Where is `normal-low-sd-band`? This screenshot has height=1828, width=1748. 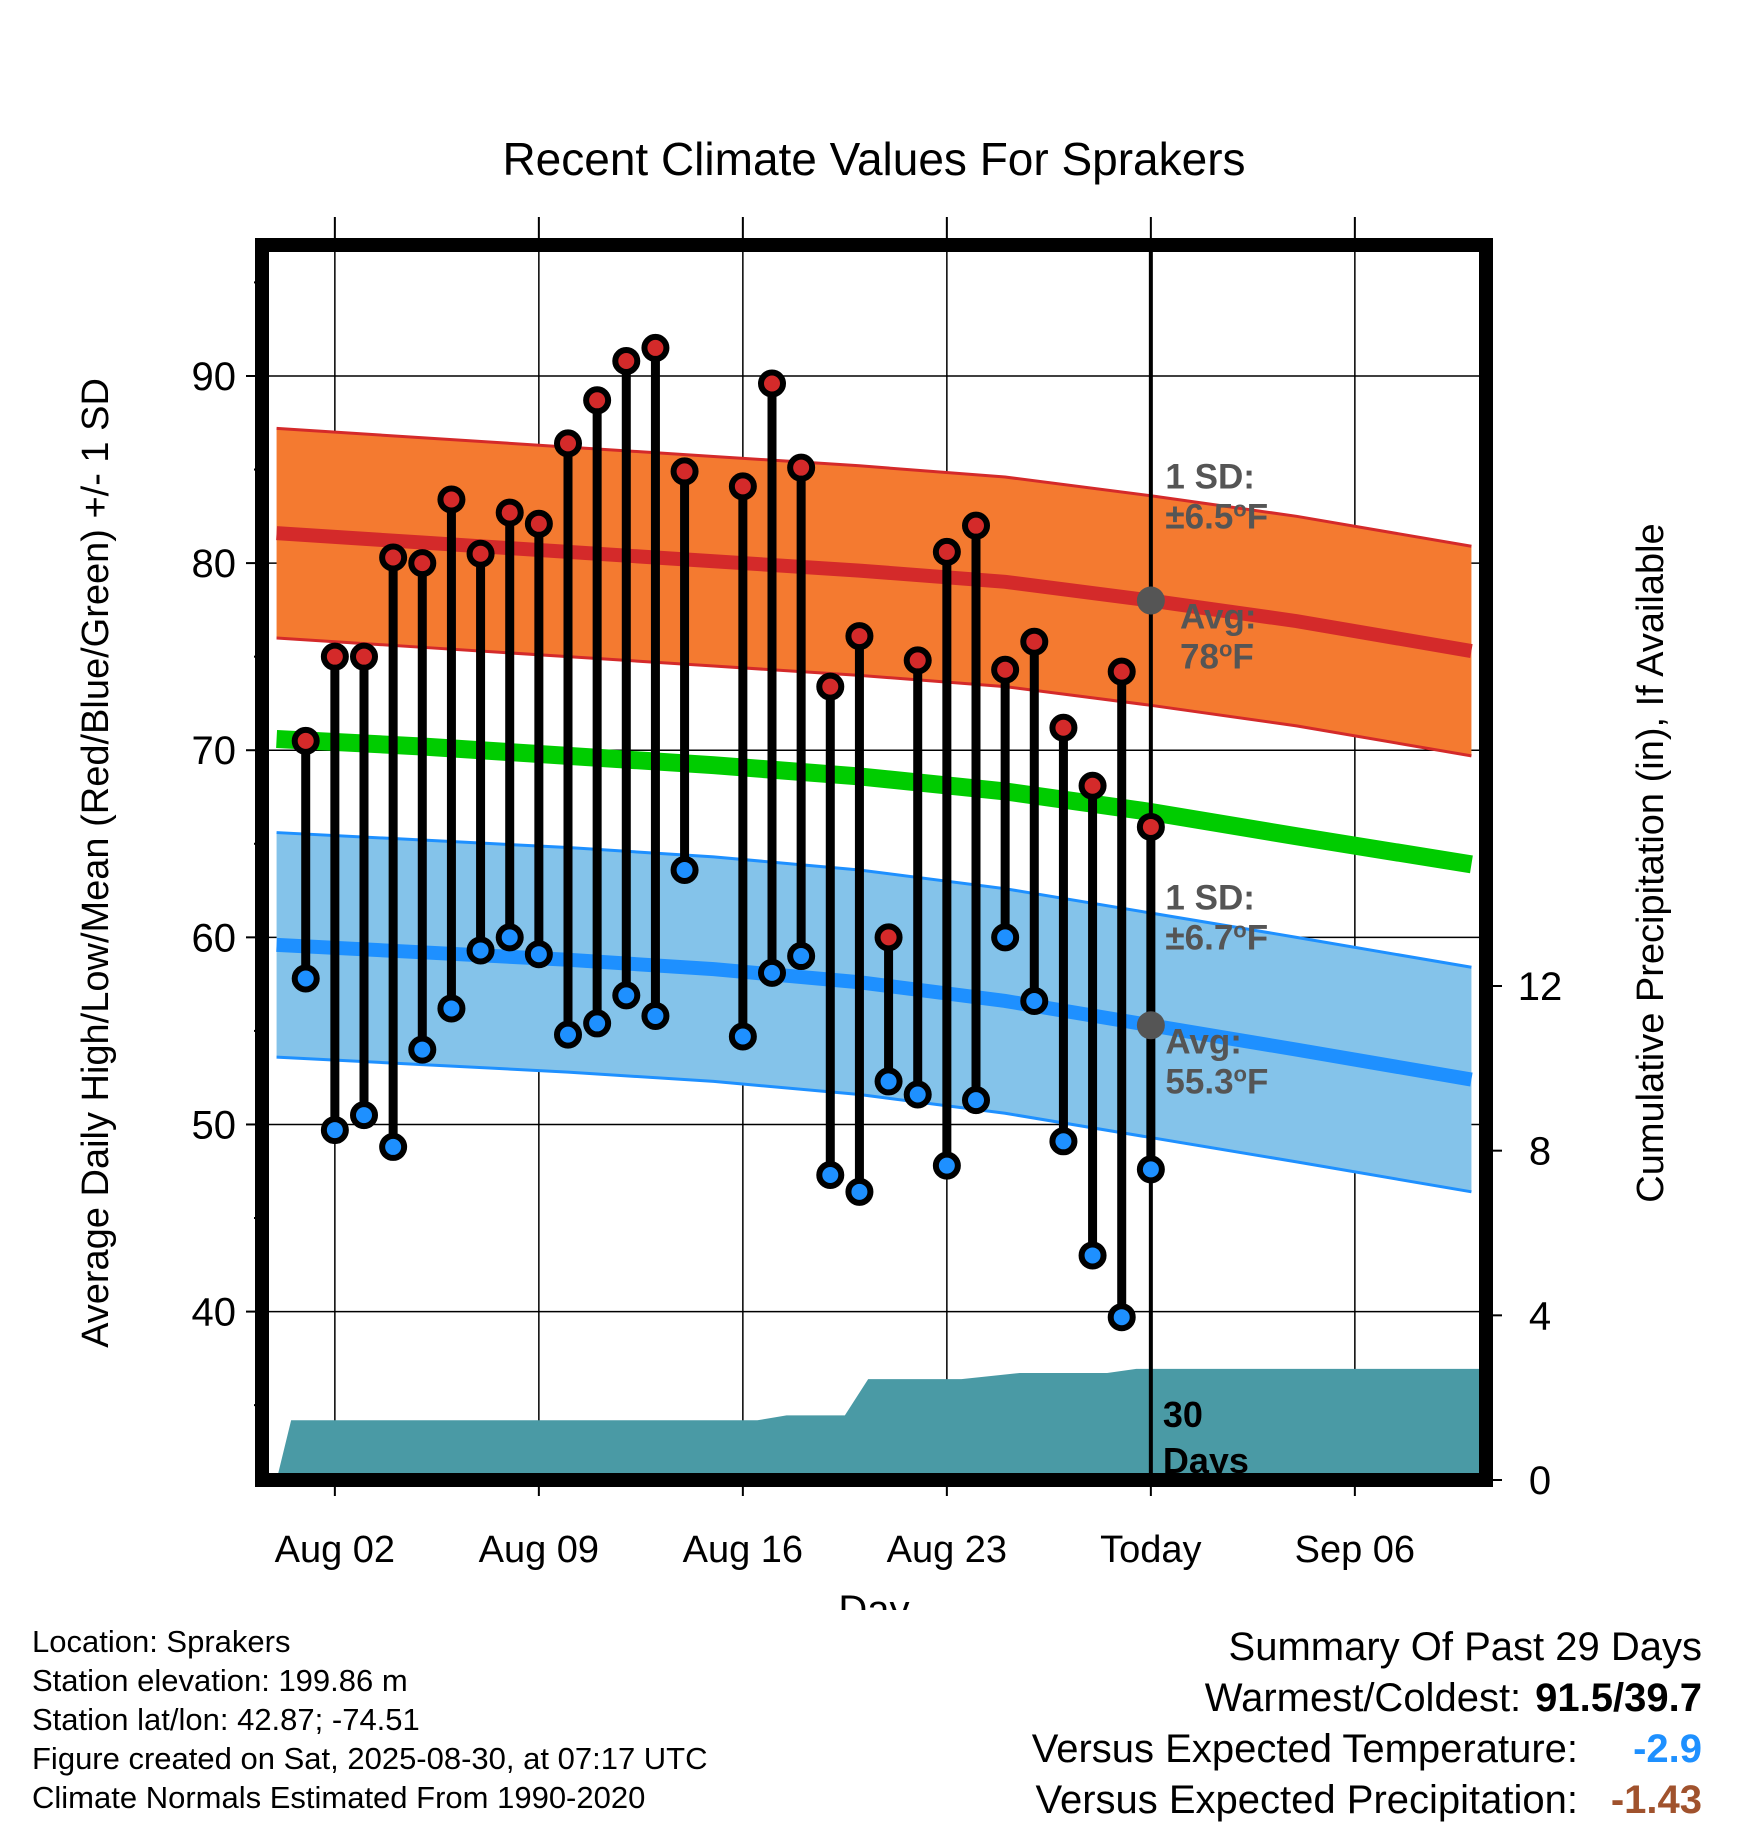 normal-low-sd-band is located at coordinates (874, 1012).